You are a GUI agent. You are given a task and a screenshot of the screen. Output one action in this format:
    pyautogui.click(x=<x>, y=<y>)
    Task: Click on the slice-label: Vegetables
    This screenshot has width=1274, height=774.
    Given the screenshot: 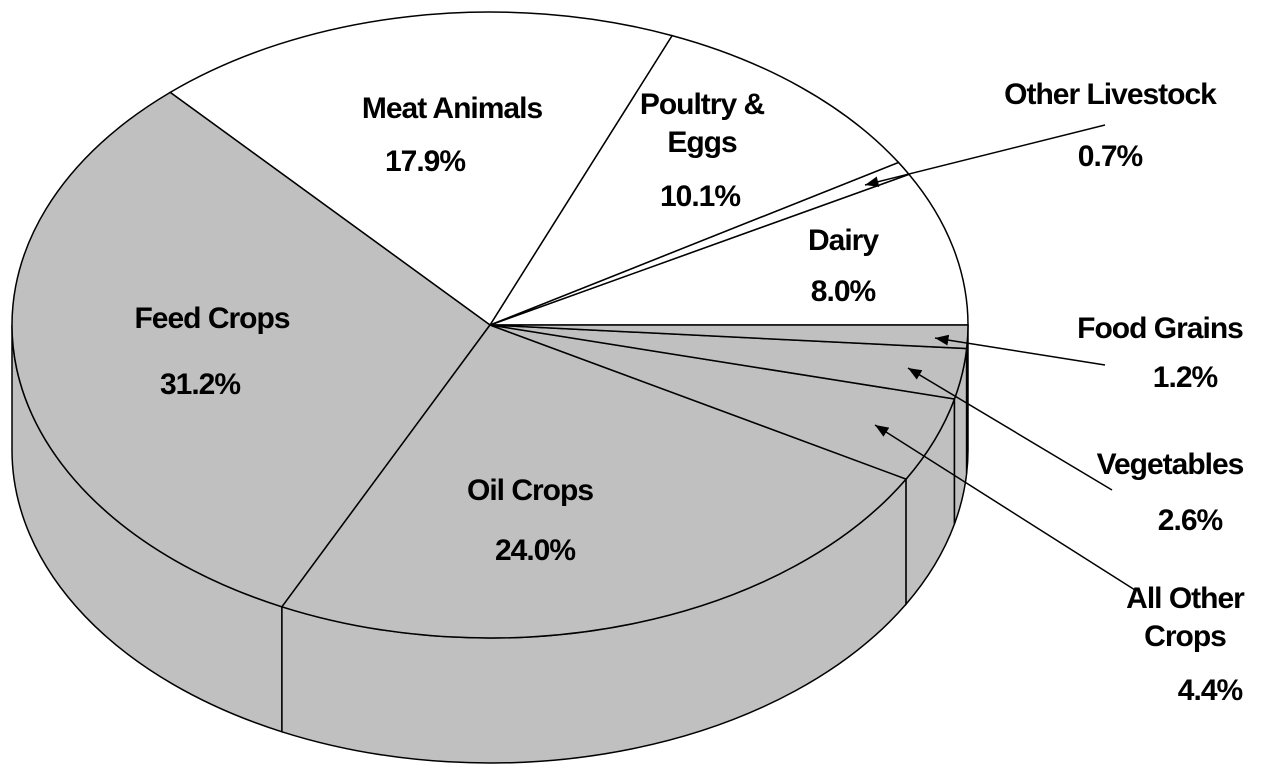 What is the action you would take?
    pyautogui.click(x=1170, y=464)
    